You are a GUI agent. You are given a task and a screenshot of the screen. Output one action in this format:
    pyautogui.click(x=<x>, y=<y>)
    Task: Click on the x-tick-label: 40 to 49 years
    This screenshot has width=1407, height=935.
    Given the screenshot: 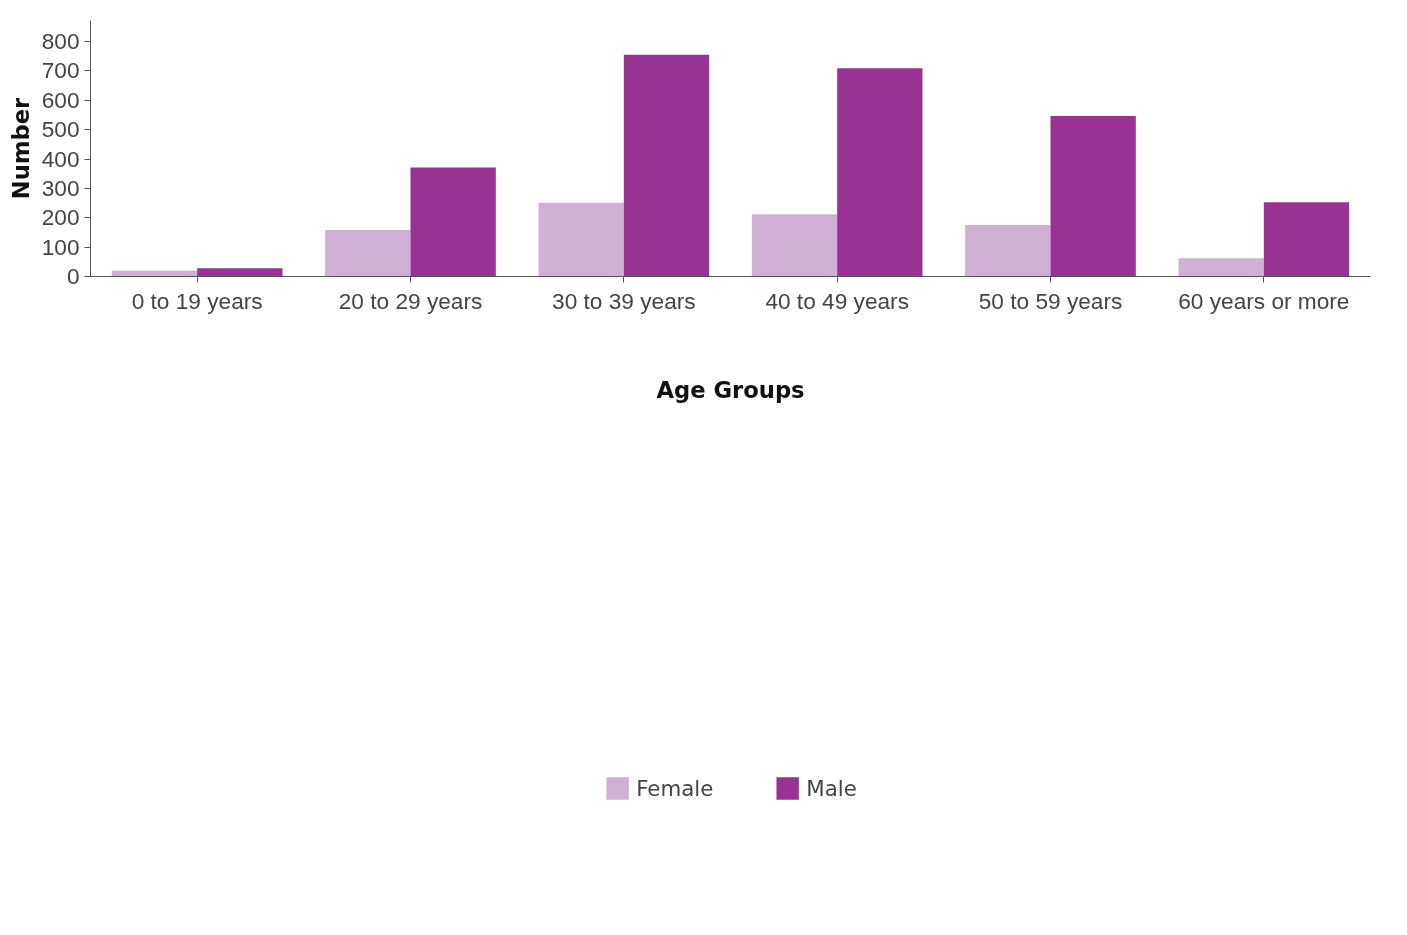 What is the action you would take?
    pyautogui.click(x=837, y=300)
    